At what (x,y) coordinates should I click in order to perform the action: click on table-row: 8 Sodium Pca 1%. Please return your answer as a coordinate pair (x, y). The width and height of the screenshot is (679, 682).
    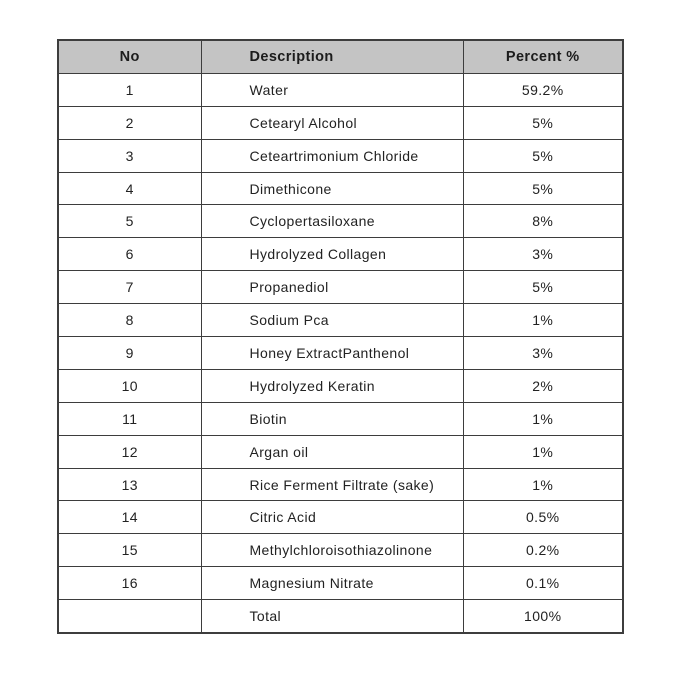
    Looking at the image, I should click on (340, 320).